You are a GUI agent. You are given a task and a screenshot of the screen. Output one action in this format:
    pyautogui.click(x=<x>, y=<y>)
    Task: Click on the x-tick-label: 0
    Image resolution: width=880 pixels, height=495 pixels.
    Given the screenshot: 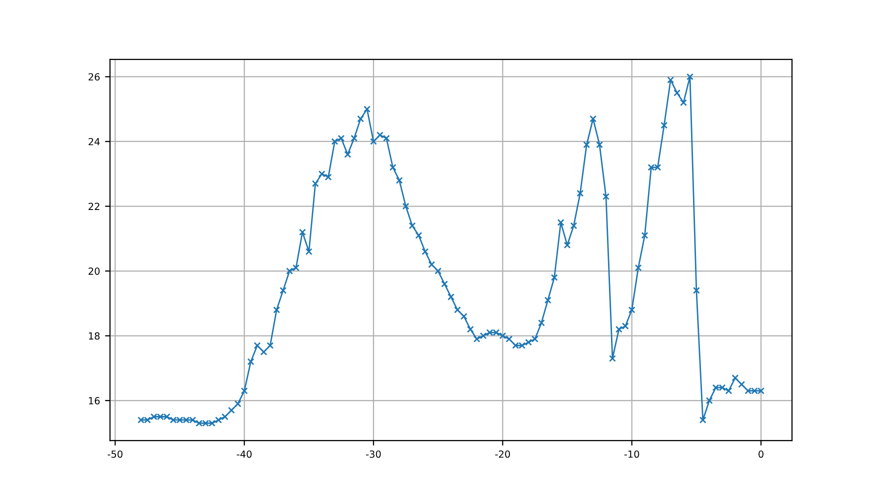 What is the action you would take?
    pyautogui.click(x=761, y=454)
    